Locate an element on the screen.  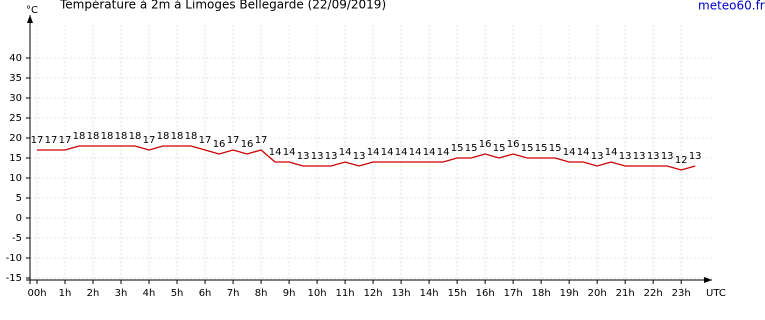
y-axis-label: °C is located at coordinates (32, 10).